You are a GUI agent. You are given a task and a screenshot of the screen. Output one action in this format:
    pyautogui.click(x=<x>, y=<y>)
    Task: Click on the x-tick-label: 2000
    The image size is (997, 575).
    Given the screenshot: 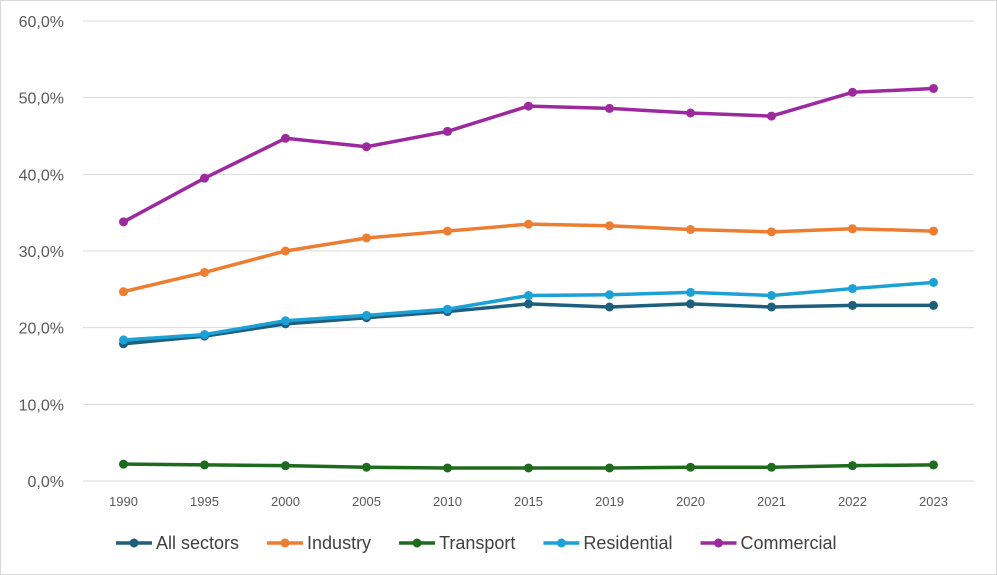 What is the action you would take?
    pyautogui.click(x=285, y=501)
    